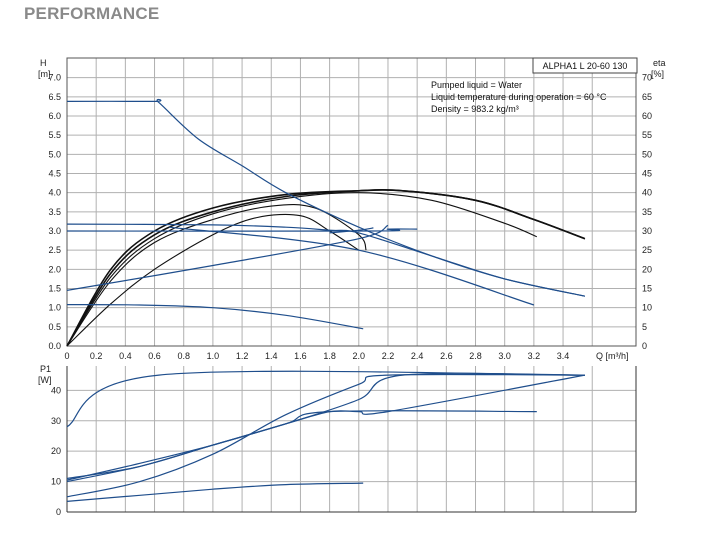 This screenshot has height=533, width=722. What do you see at coordinates (66, 356) in the screenshot?
I see `x-tick-label: 0` at bounding box center [66, 356].